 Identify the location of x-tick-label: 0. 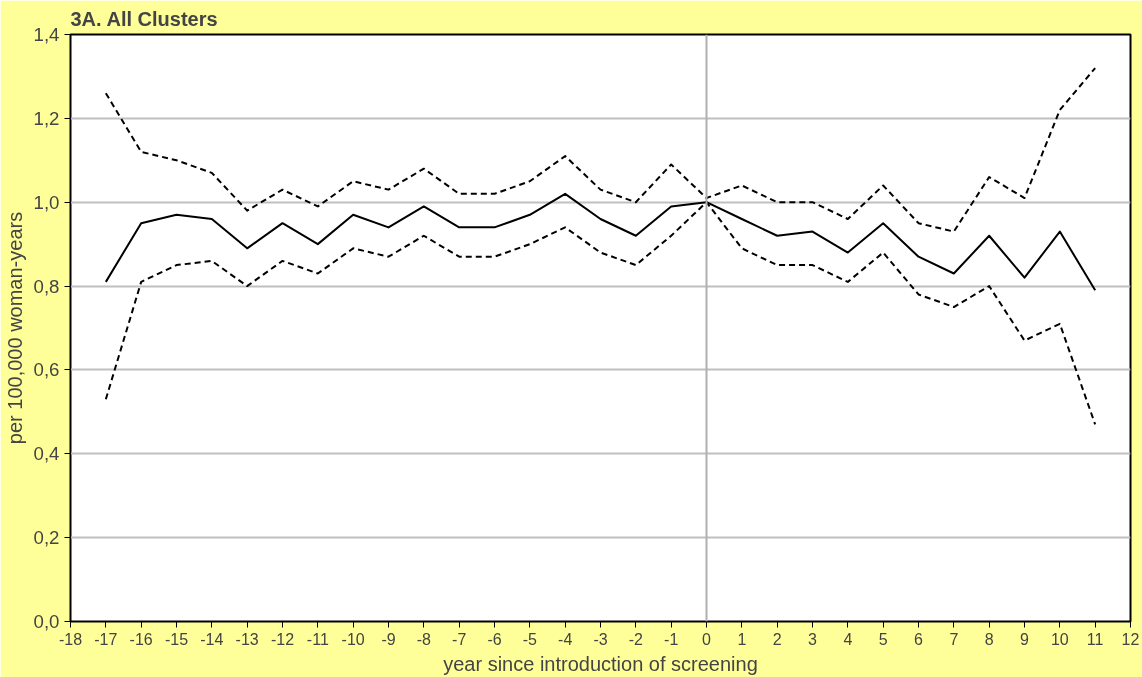
(707, 639).